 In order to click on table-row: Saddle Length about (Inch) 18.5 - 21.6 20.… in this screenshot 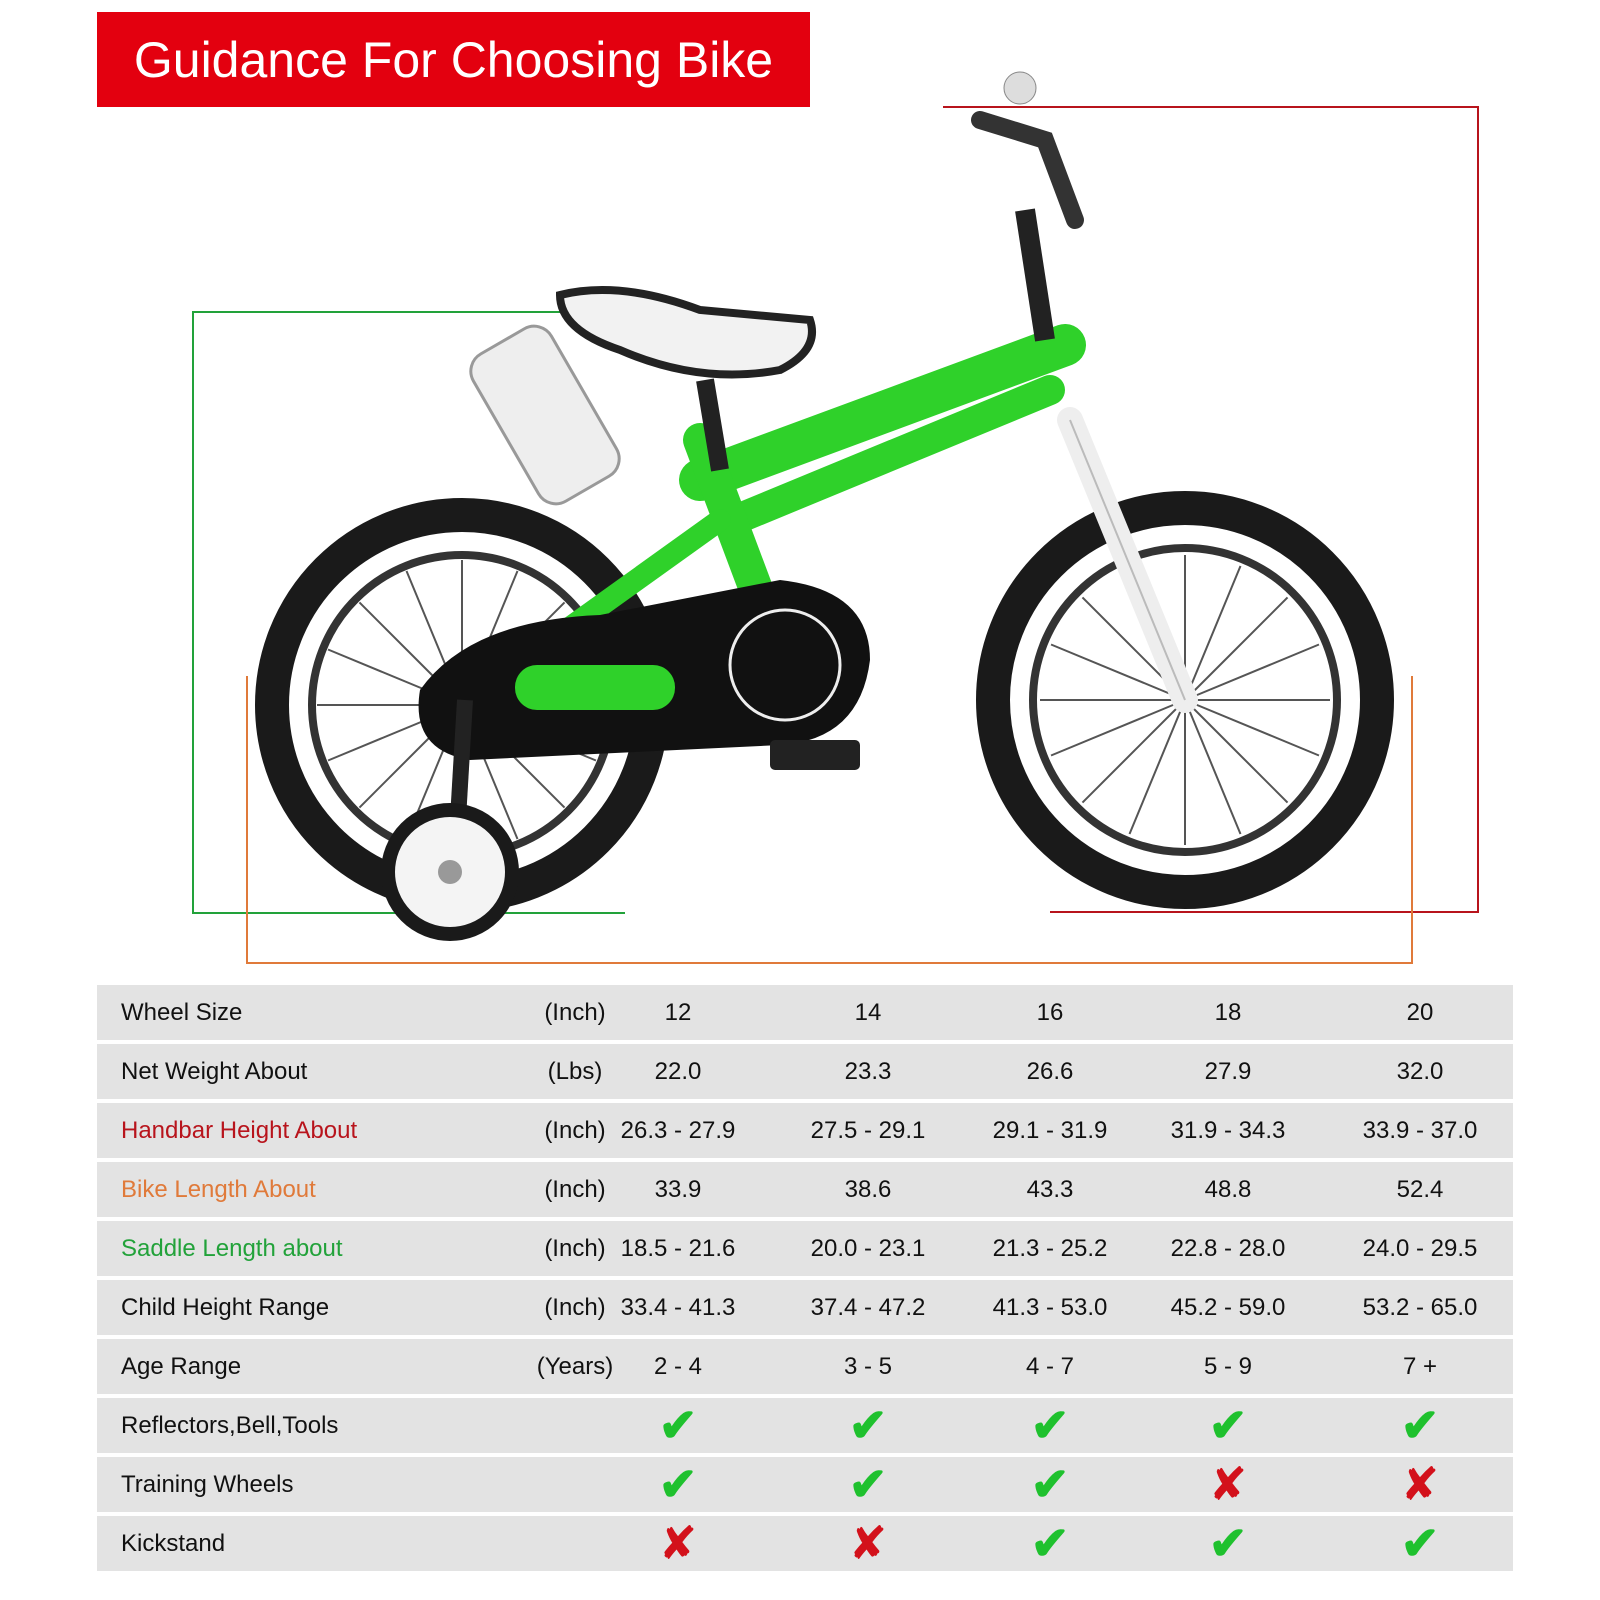, I will do `click(805, 1248)`.